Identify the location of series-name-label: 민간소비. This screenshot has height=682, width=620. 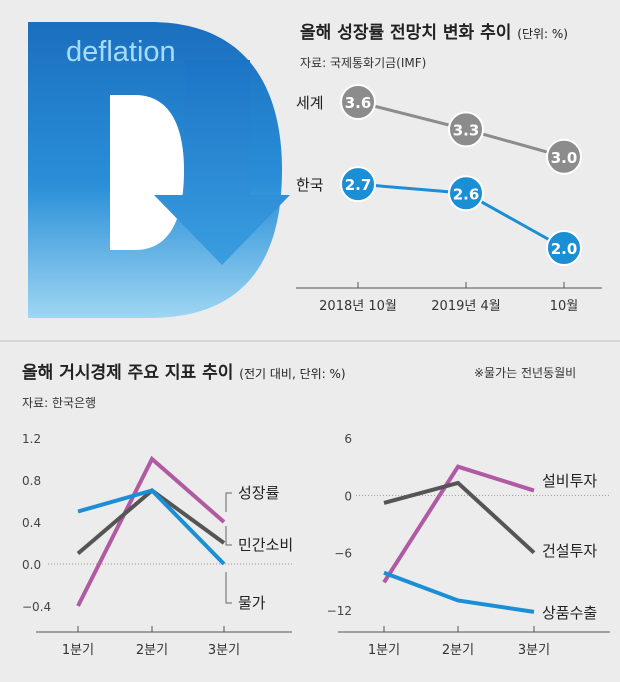
(265, 545).